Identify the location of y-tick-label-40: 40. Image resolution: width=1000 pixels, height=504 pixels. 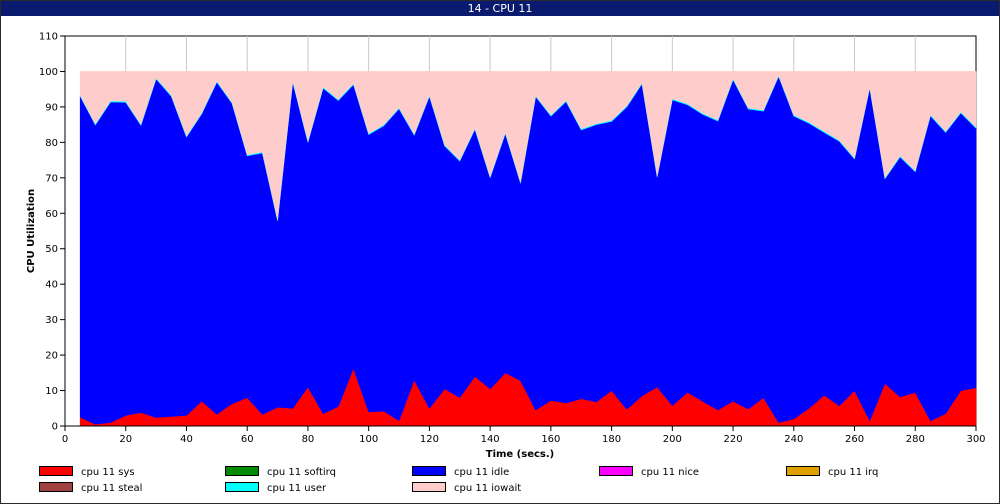
(51, 285).